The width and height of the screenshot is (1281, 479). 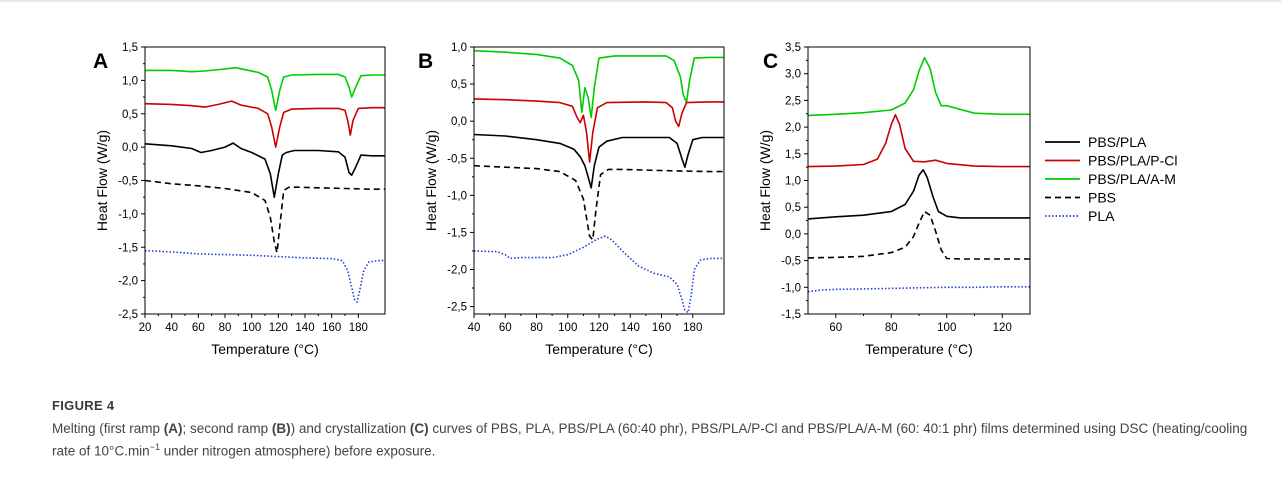 I want to click on legend-item: PBS/PLA, so click(x=1096, y=142).